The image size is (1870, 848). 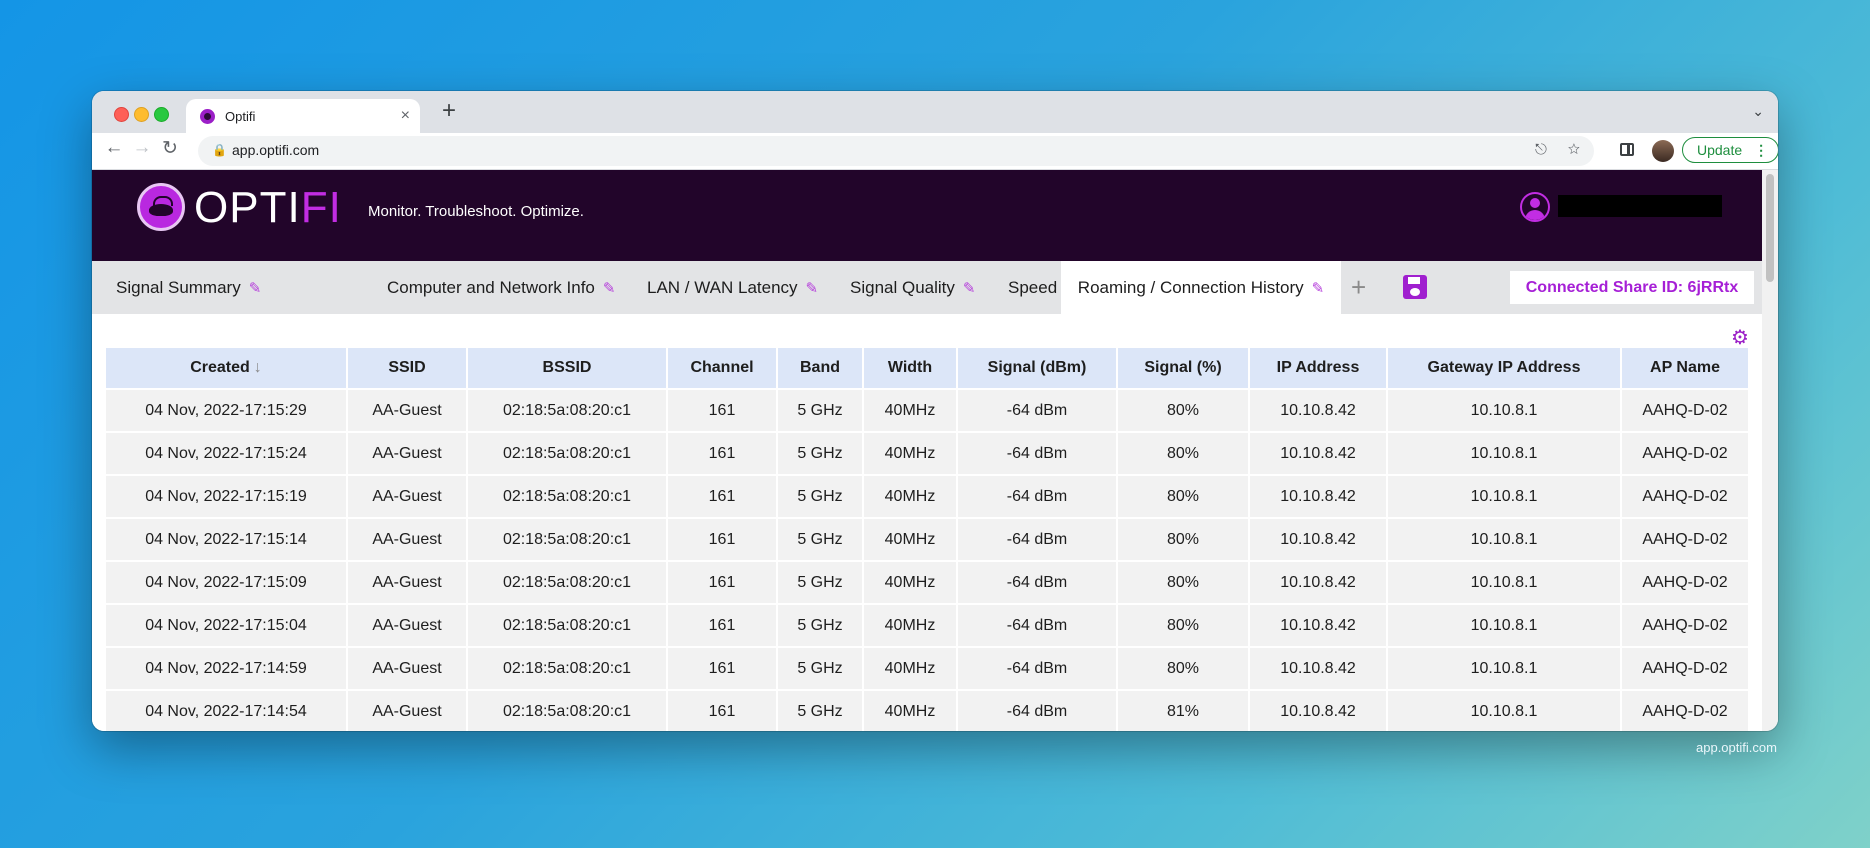 I want to click on reload-icon: ↻, so click(x=170, y=148).